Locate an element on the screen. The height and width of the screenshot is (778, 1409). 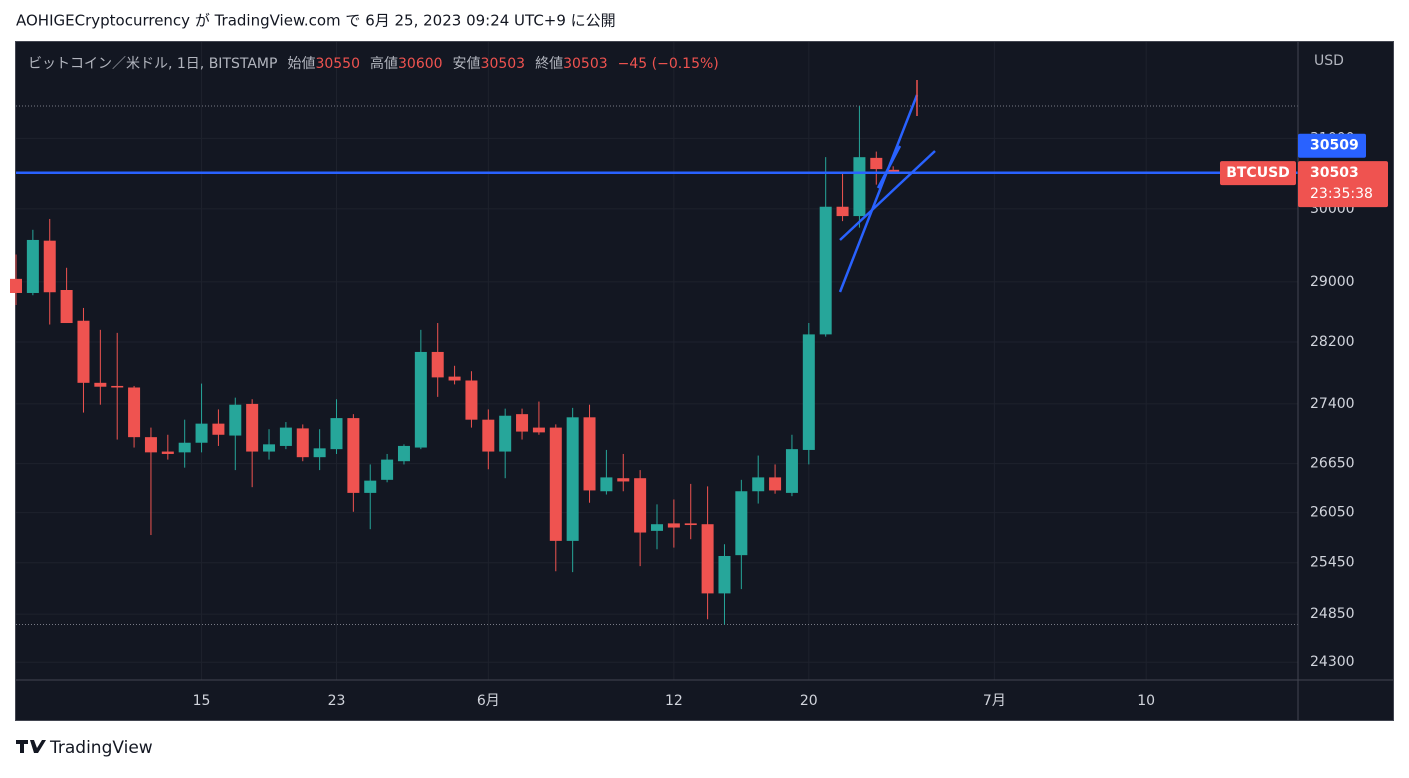
x-tick-label: 15 is located at coordinates (202, 701).